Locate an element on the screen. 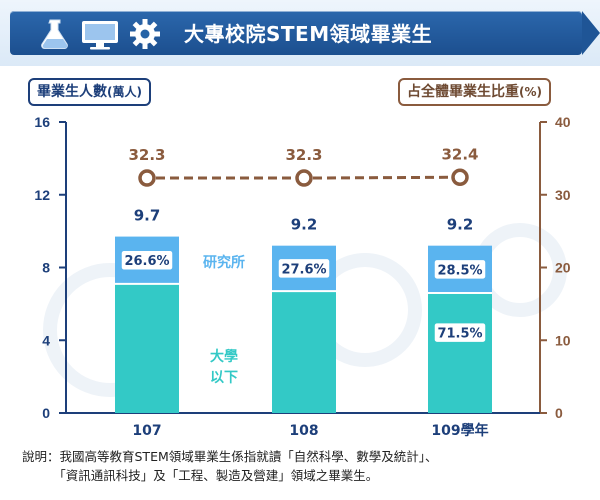  right-tick-label: 40 is located at coordinates (563, 122).